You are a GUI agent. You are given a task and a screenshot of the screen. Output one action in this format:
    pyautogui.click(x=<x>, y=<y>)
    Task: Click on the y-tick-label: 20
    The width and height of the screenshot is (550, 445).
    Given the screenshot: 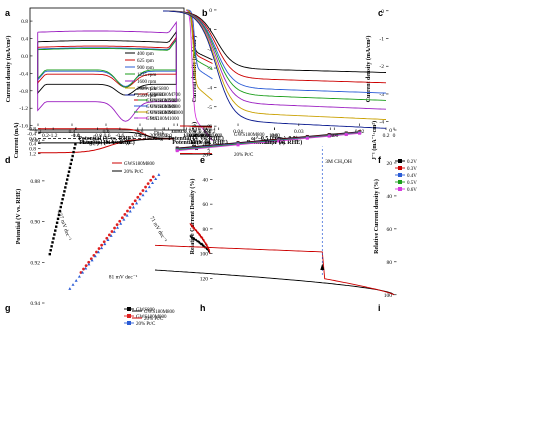 What is the action you would take?
    pyautogui.click(x=390, y=164)
    